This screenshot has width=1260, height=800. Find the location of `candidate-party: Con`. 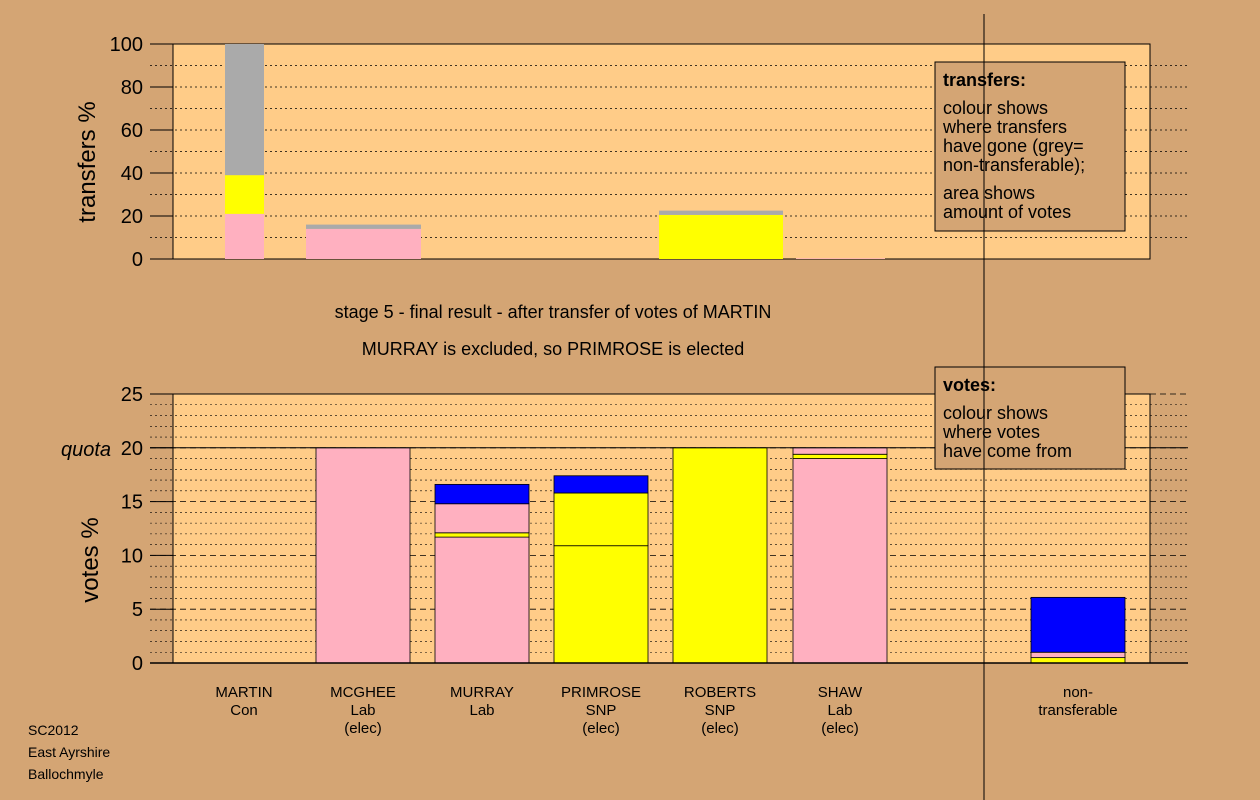

candidate-party: Con is located at coordinates (244, 710).